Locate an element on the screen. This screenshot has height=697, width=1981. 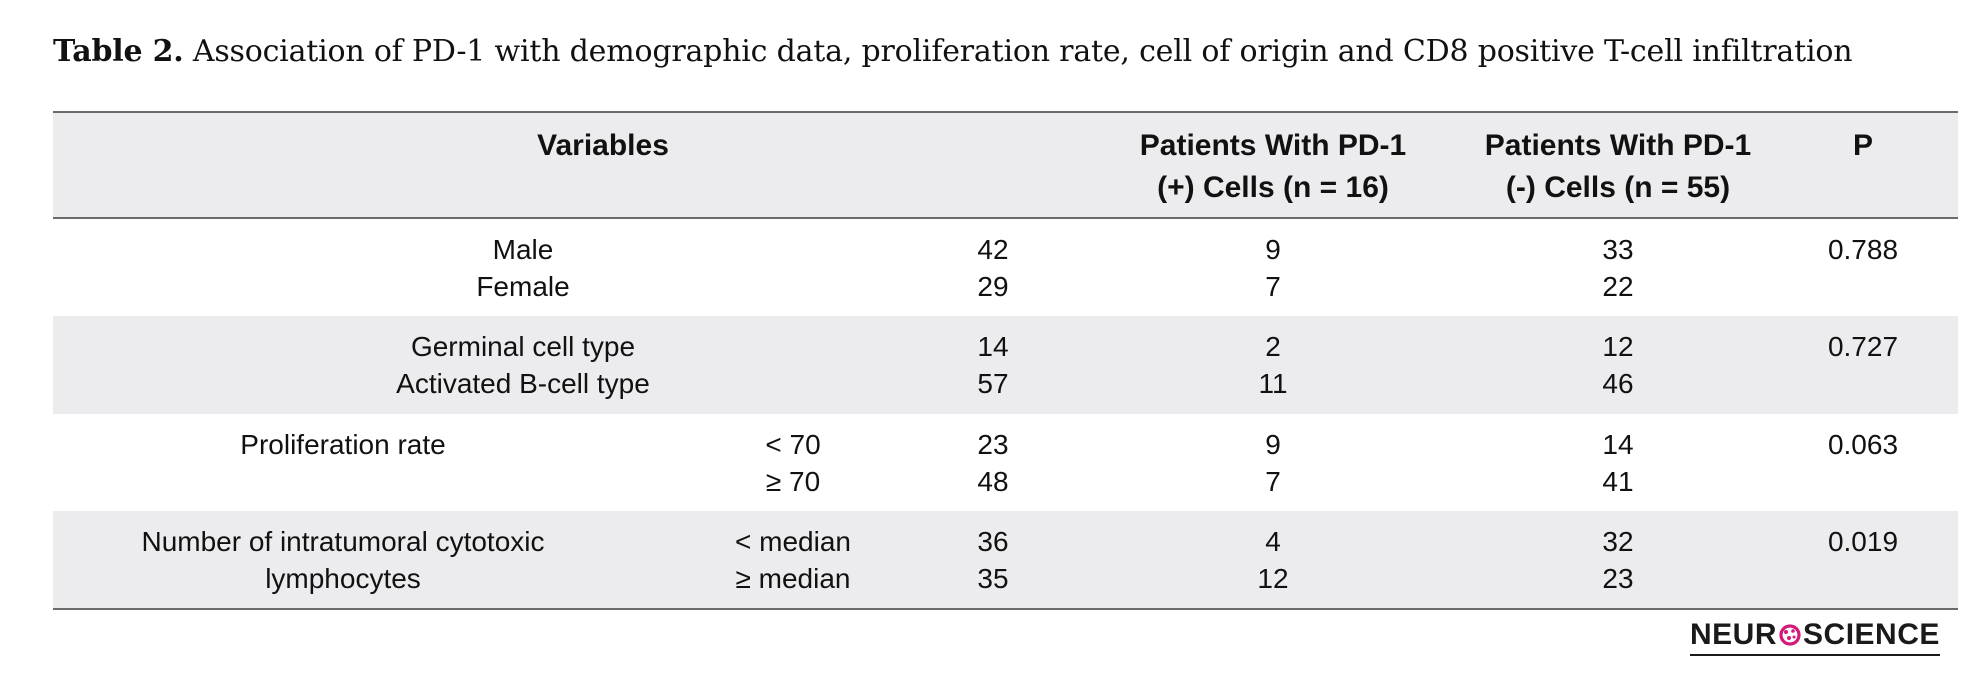
top-rule is located at coordinates (1005, 112).